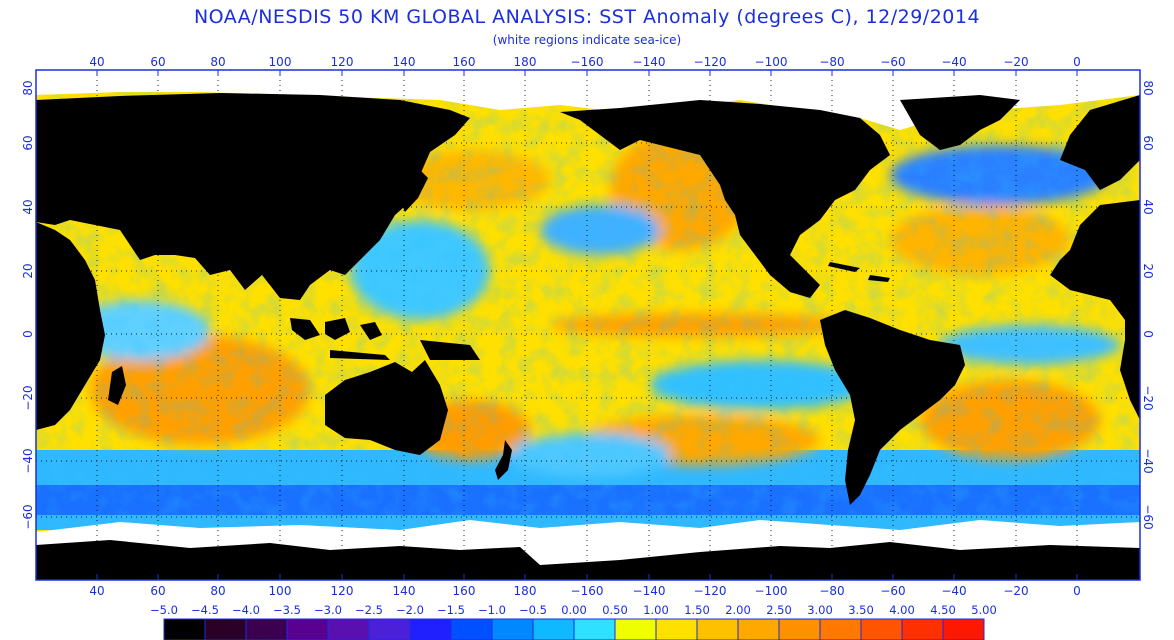 This screenshot has width=1174, height=640. What do you see at coordinates (386, 407) in the screenshot?
I see `australia-land` at bounding box center [386, 407].